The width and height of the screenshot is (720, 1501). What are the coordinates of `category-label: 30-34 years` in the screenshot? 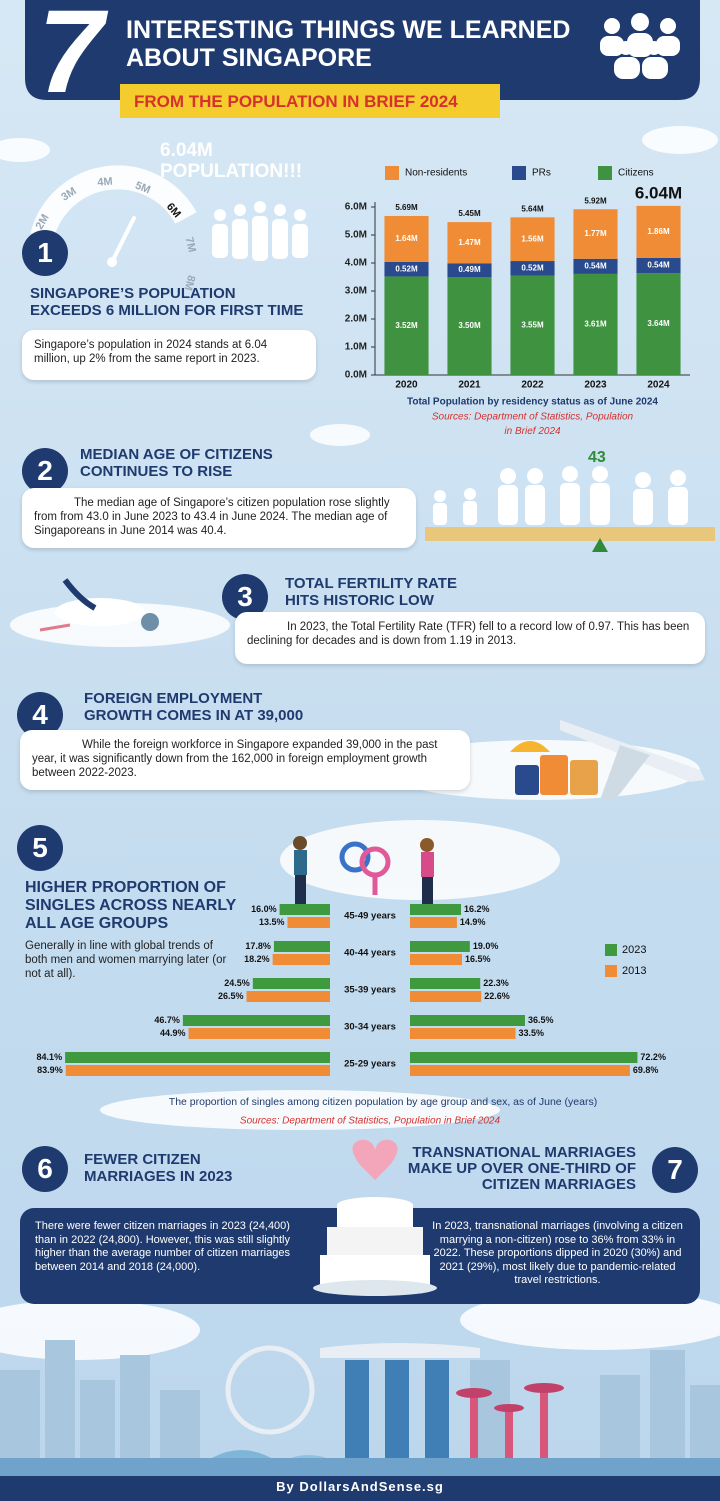 It's located at (370, 1027).